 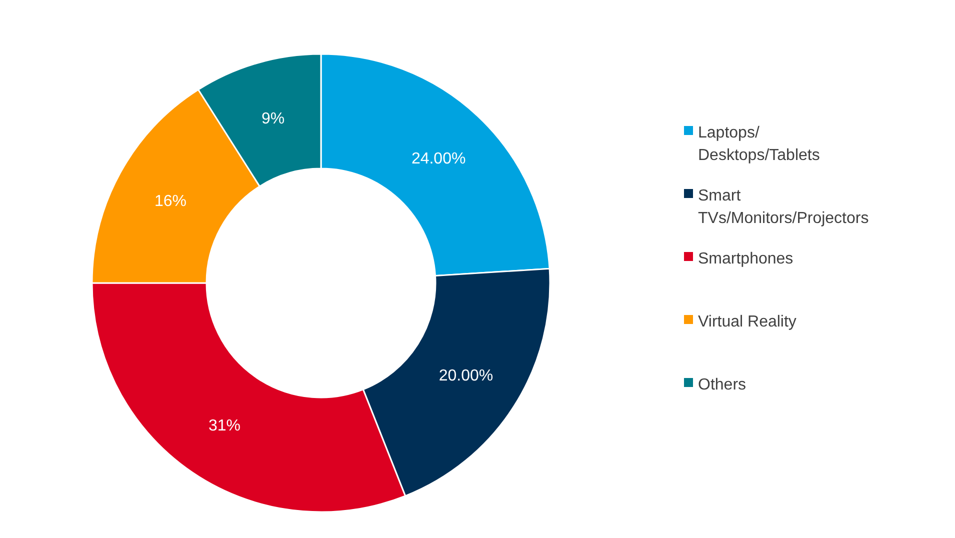 I want to click on legend-label: Others, so click(x=722, y=385).